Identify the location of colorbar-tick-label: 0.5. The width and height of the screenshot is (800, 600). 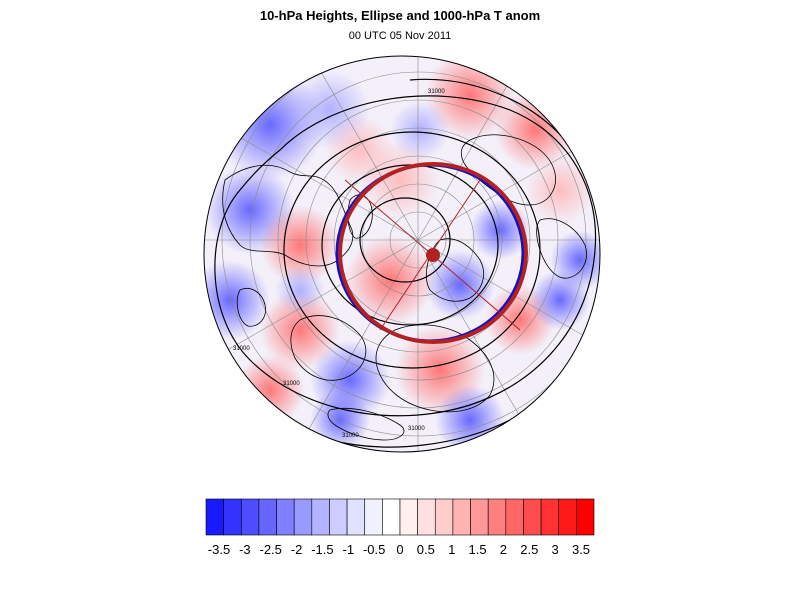
(425, 549).